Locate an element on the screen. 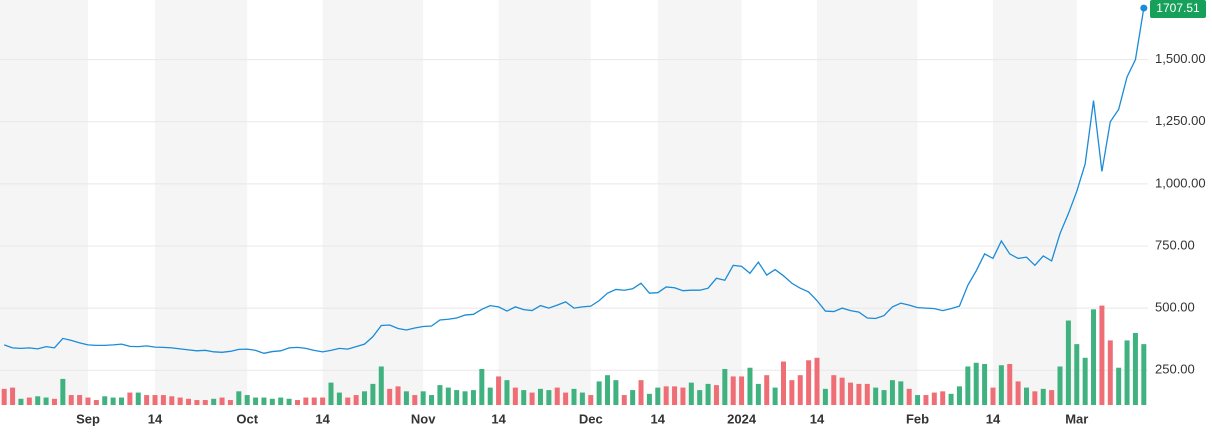 The height and width of the screenshot is (444, 1212). y-tick-label: 750.00 is located at coordinates (1175, 244).